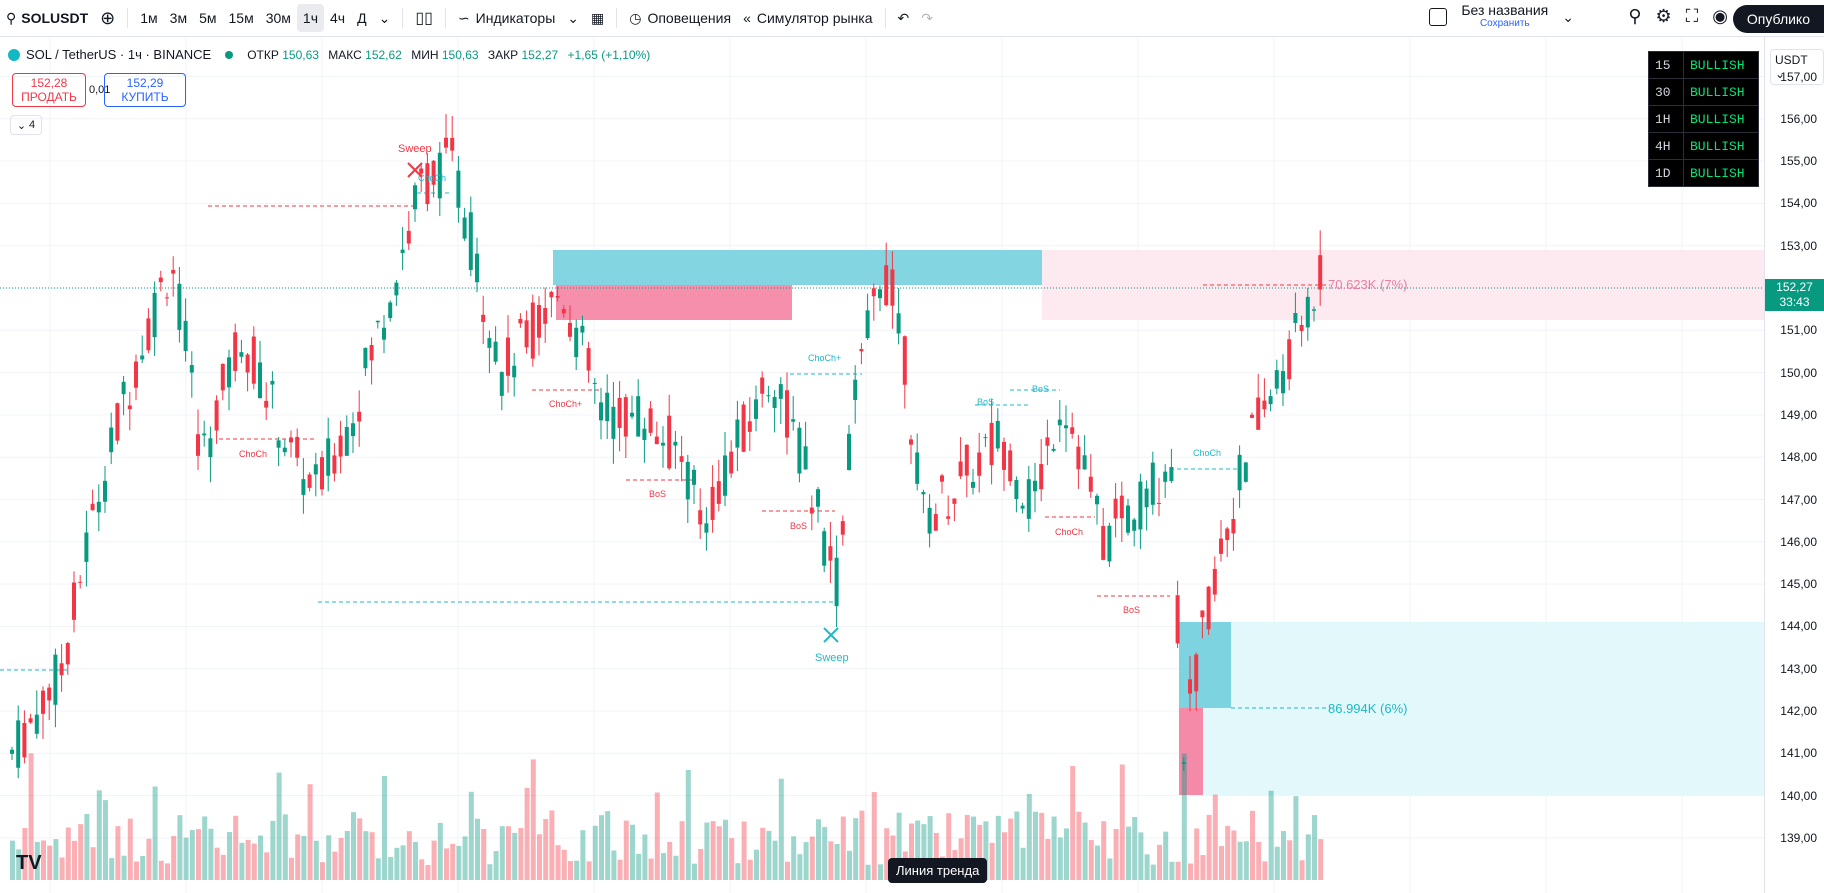 This screenshot has width=1824, height=893. Describe the element at coordinates (506, 18) in the screenshot. I see `indicators-button: ∽ Индикаторы` at that location.